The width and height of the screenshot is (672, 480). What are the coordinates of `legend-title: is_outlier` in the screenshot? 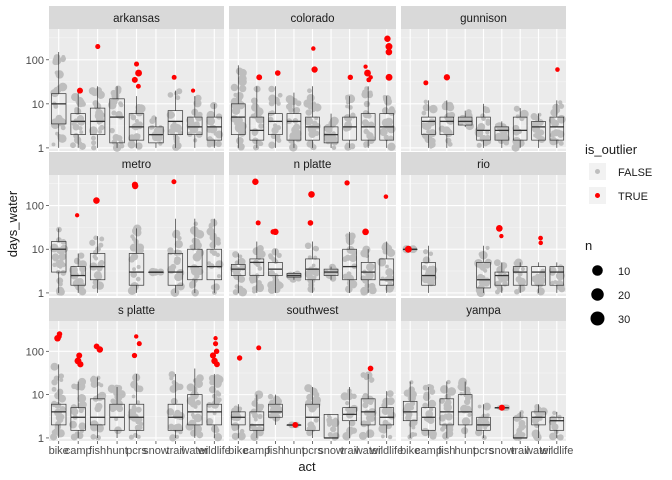 It's located at (611, 149).